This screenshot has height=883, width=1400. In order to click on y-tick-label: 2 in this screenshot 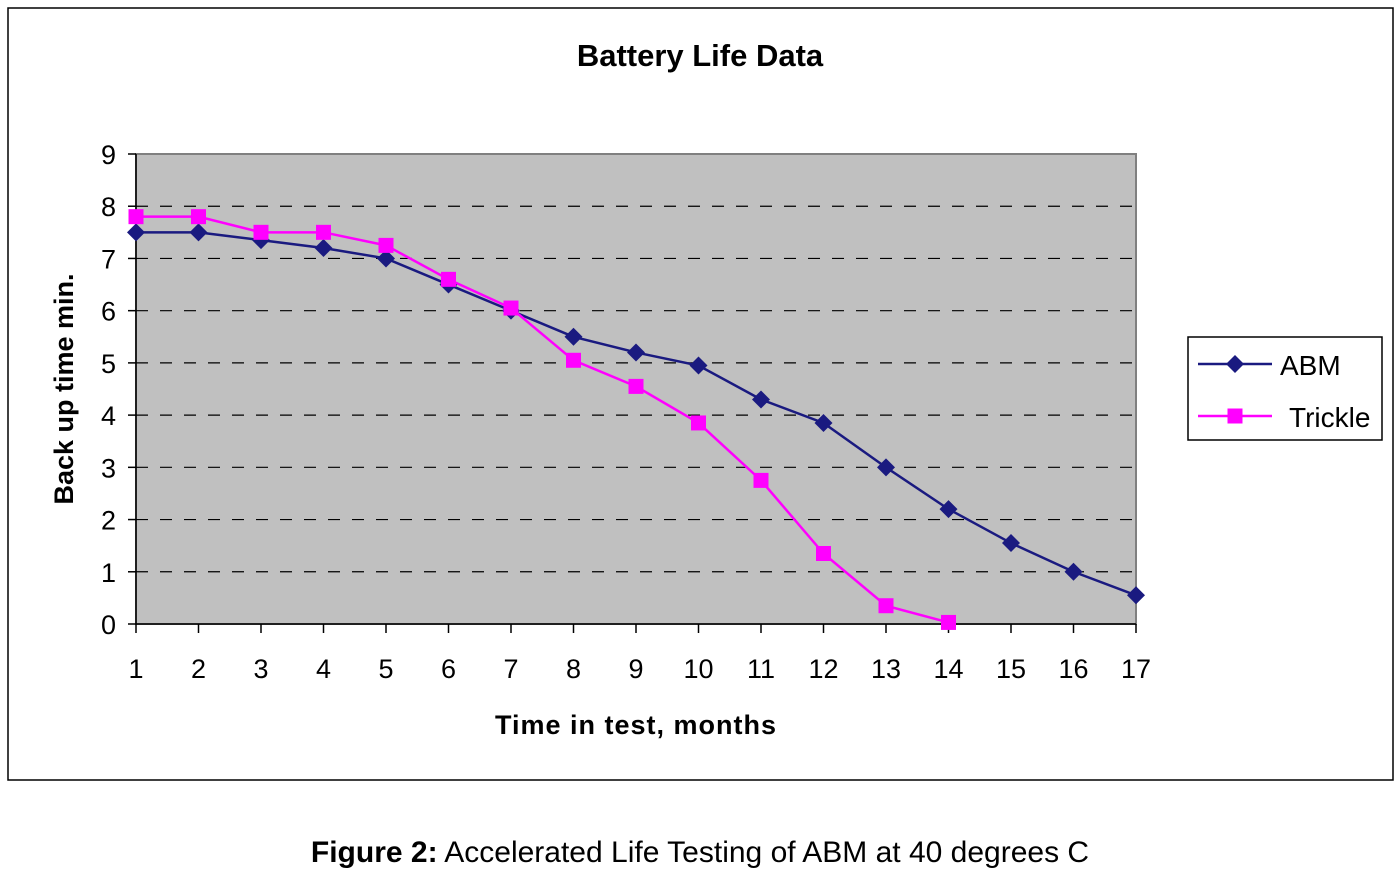, I will do `click(108, 521)`.